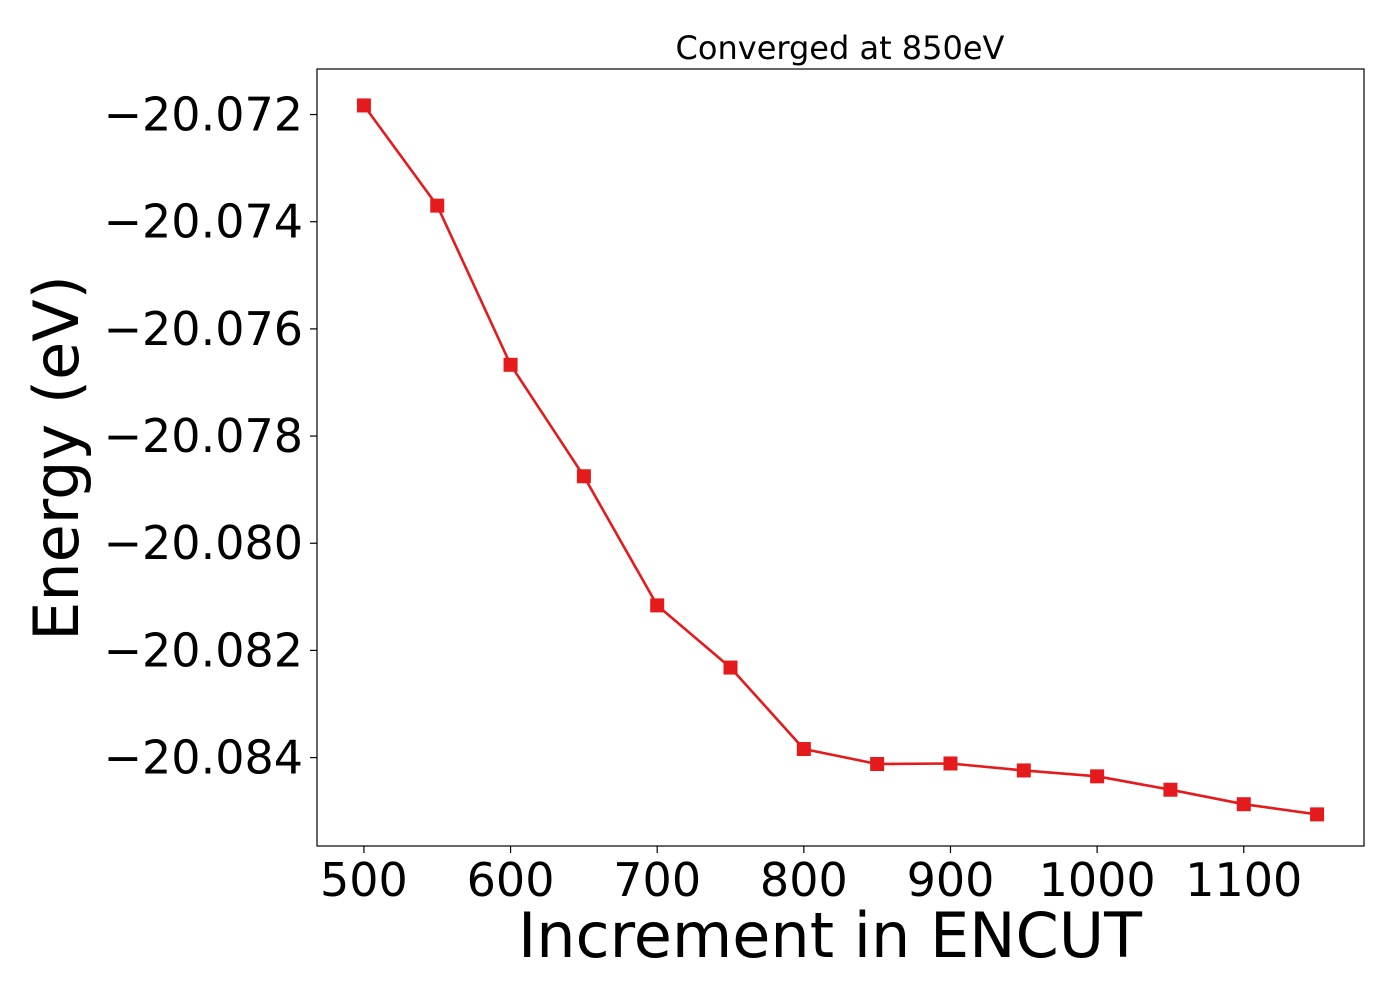 This screenshot has width=1400, height=1000. I want to click on x-tick-label: 600, so click(511, 880).